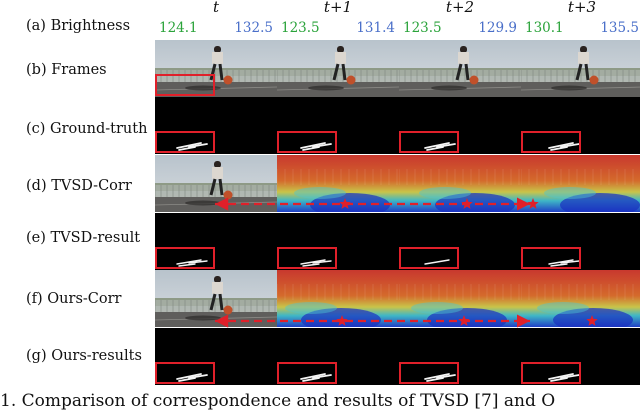 This screenshot has width=640, height=413. I want to click on brightness-pair: 123.5 129.9, so click(460, 28).